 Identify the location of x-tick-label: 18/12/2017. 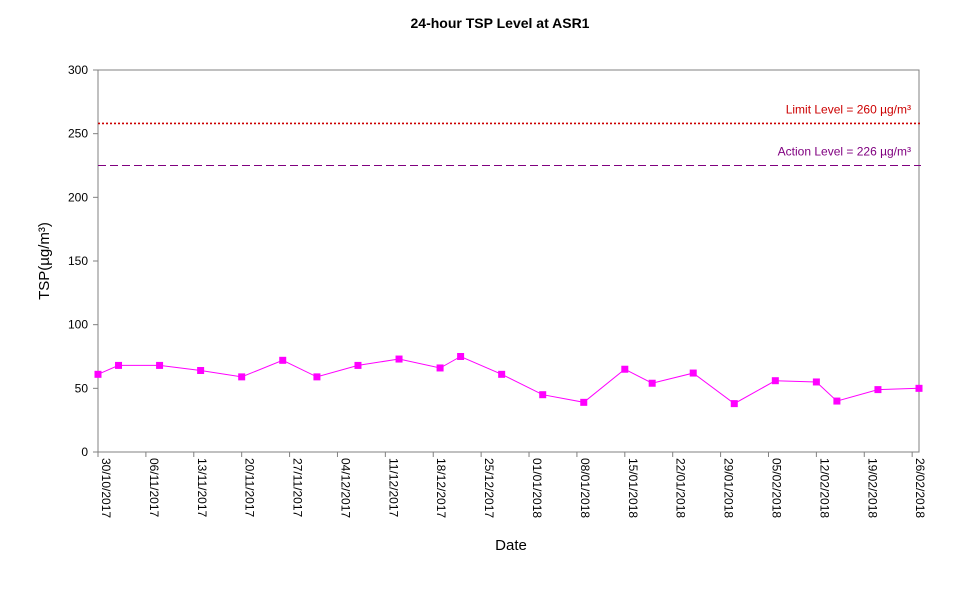
(441, 488).